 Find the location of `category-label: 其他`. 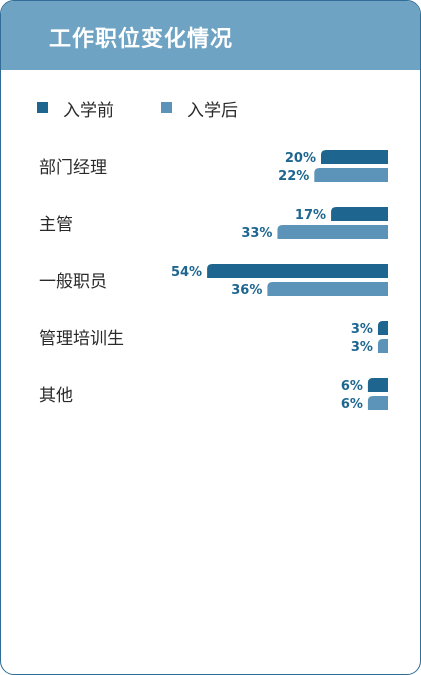

category-label: 其他 is located at coordinates (56, 396).